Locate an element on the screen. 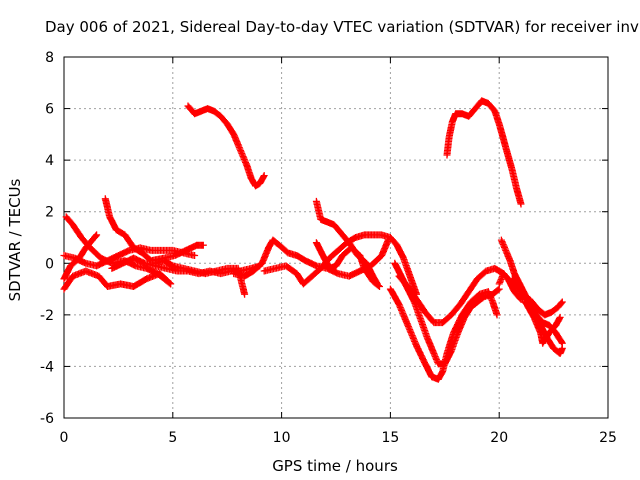 This screenshot has width=640, height=480. y-axis-label: SDTVAR / TECUs is located at coordinates (15, 239).